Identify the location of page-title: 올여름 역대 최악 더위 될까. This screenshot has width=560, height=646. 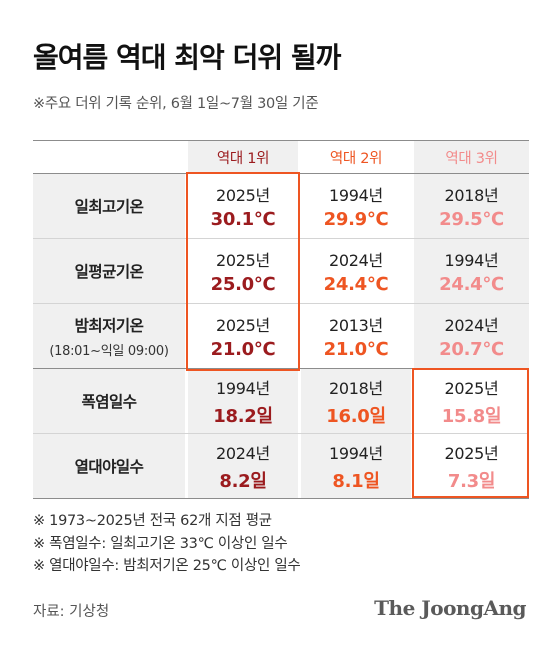
(187, 57).